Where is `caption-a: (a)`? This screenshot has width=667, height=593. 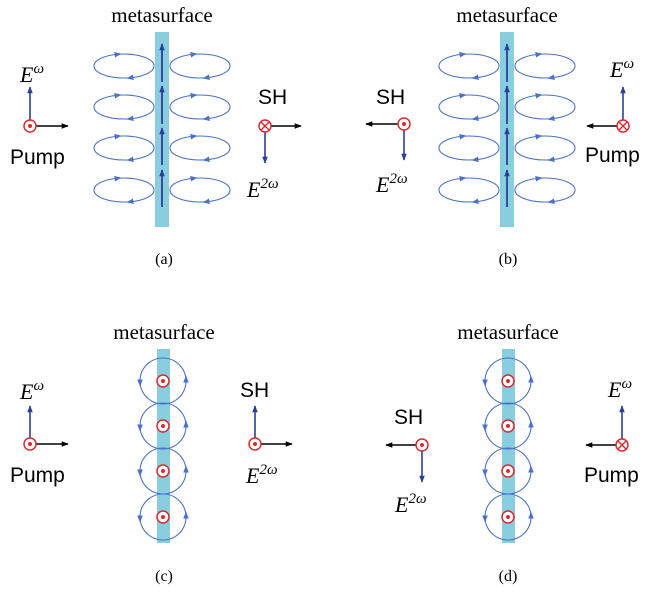 caption-a: (a) is located at coordinates (164, 259).